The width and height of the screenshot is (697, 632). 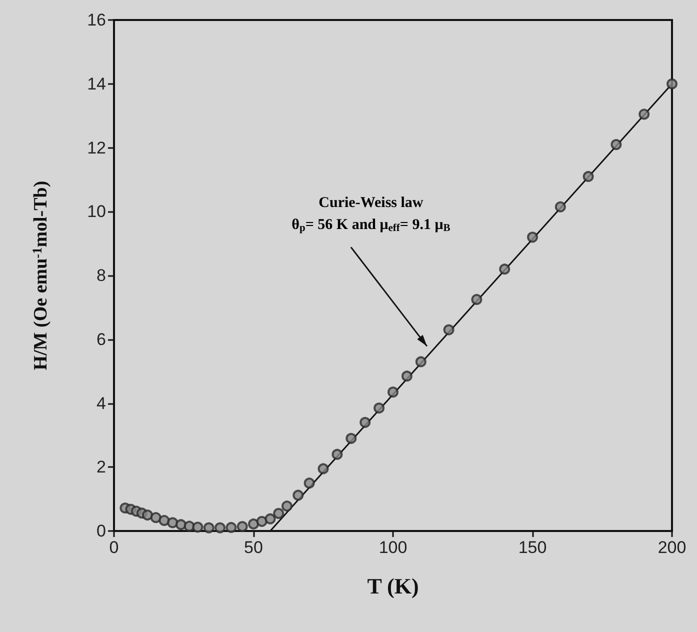 I want to click on y-tick-label: 4, so click(x=101, y=403).